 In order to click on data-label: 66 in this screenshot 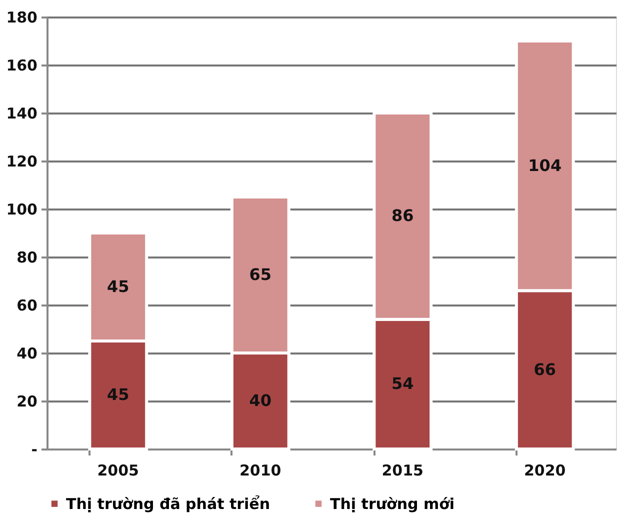, I will do `click(545, 369)`.